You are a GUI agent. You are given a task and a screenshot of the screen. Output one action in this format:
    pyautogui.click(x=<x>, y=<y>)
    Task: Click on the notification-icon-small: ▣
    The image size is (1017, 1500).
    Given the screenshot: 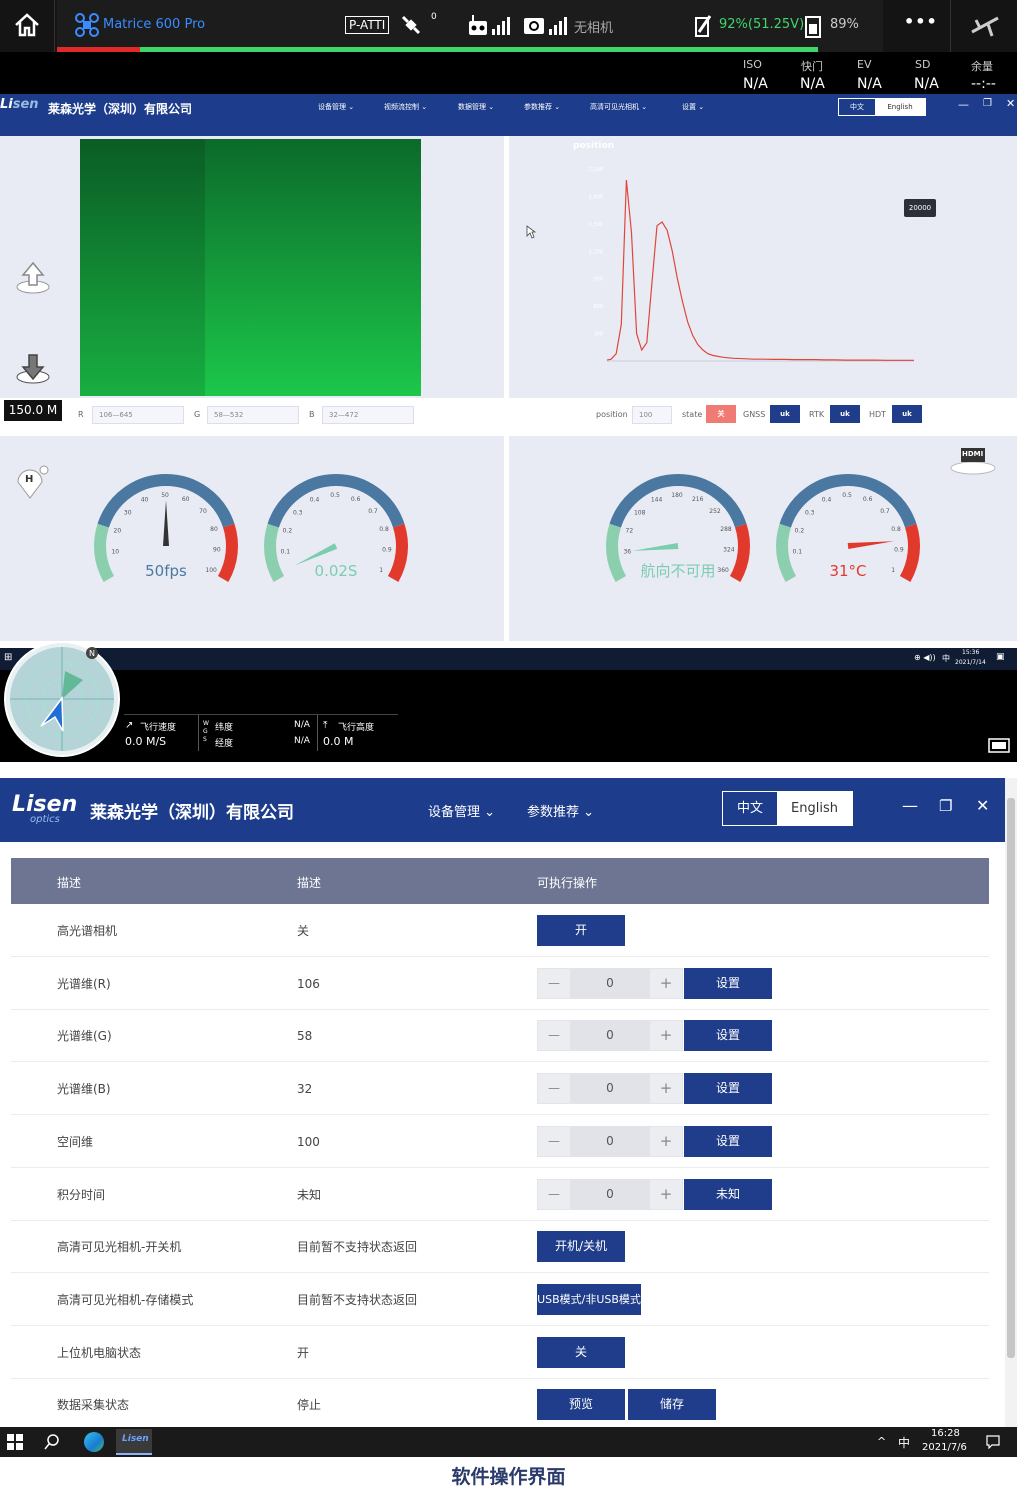 What is the action you would take?
    pyautogui.click(x=1000, y=657)
    